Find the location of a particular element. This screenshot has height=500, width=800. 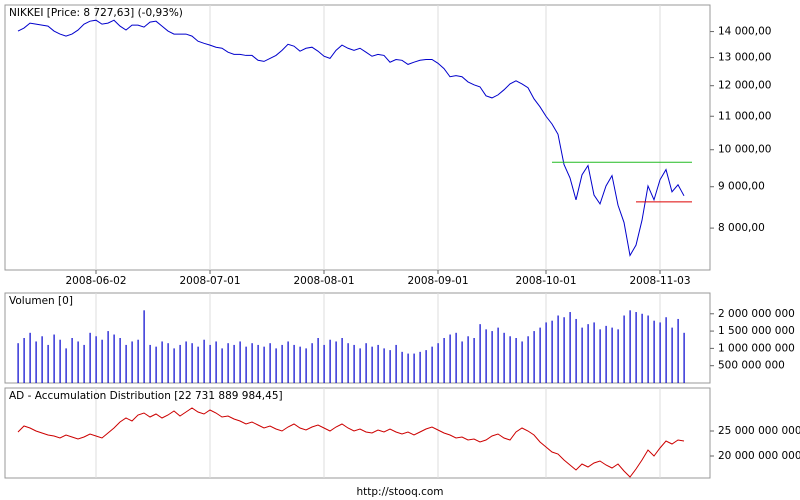

y-tick-label: 13 000,00 is located at coordinates (744, 58).